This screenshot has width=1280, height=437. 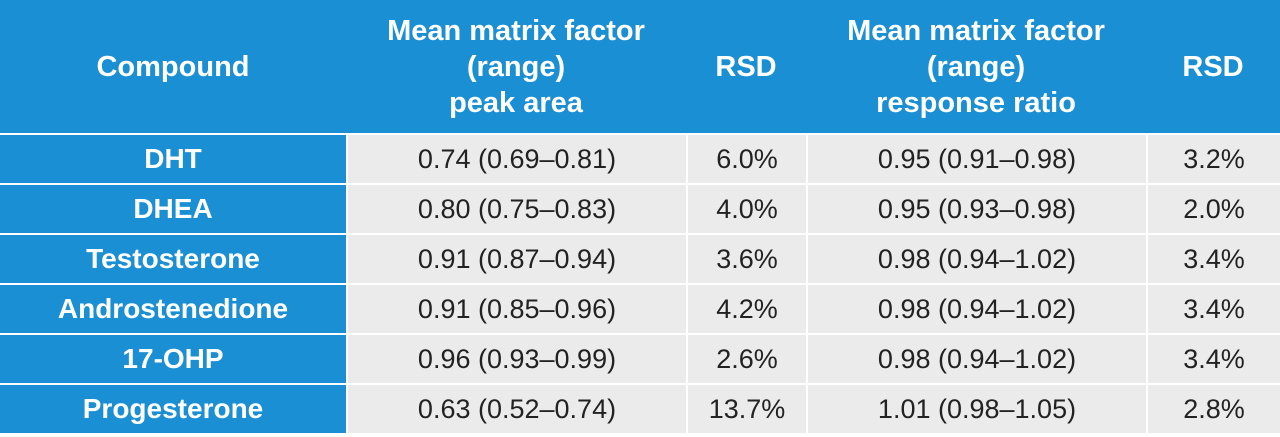 I want to click on mmf-response-ratio-cell: 0.95 (0.91–0.98), so click(x=976, y=160).